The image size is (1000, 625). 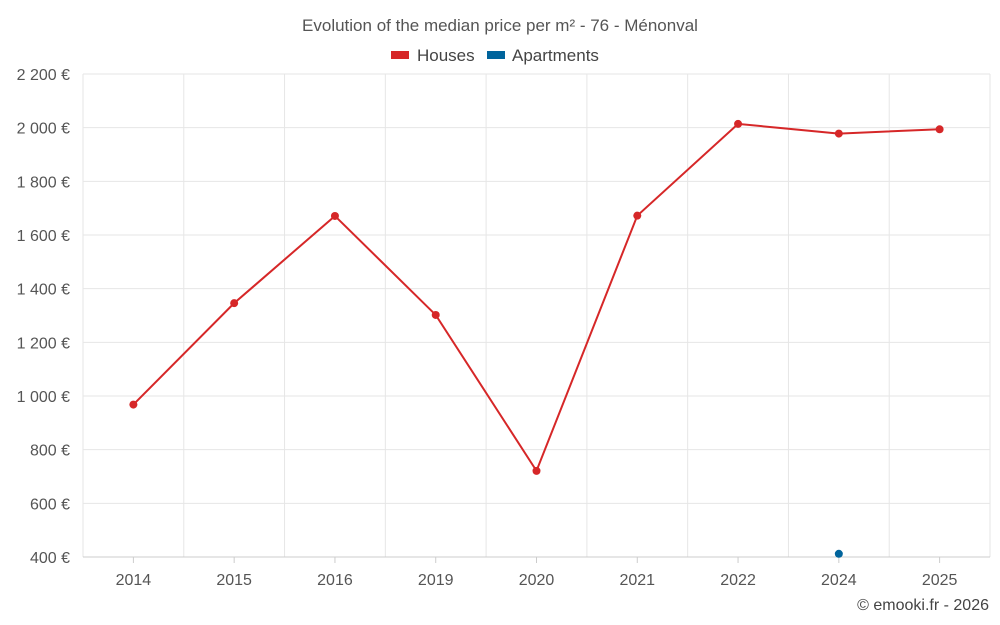 I want to click on legend-item-apartments: Apartments, so click(x=543, y=55).